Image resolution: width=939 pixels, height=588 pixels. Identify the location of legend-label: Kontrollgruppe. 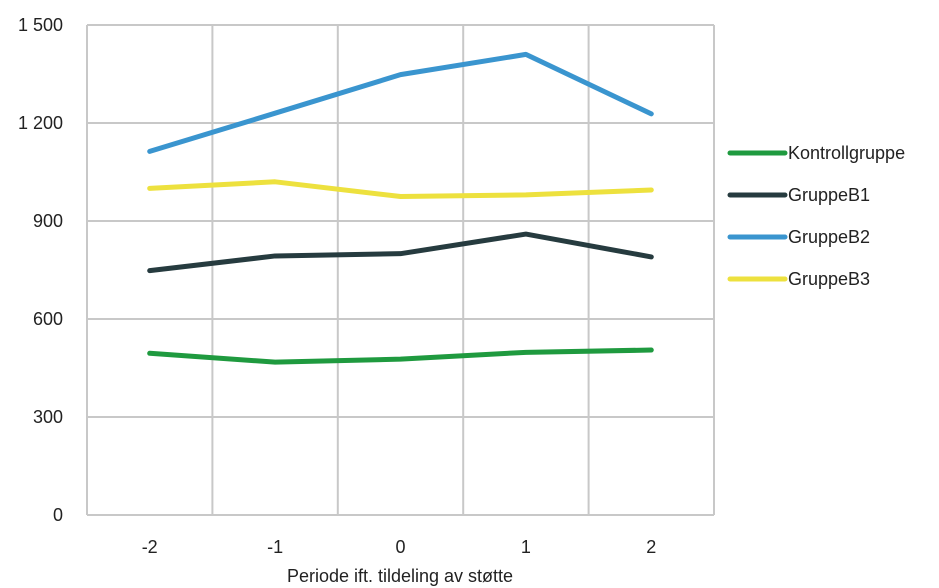
(846, 153).